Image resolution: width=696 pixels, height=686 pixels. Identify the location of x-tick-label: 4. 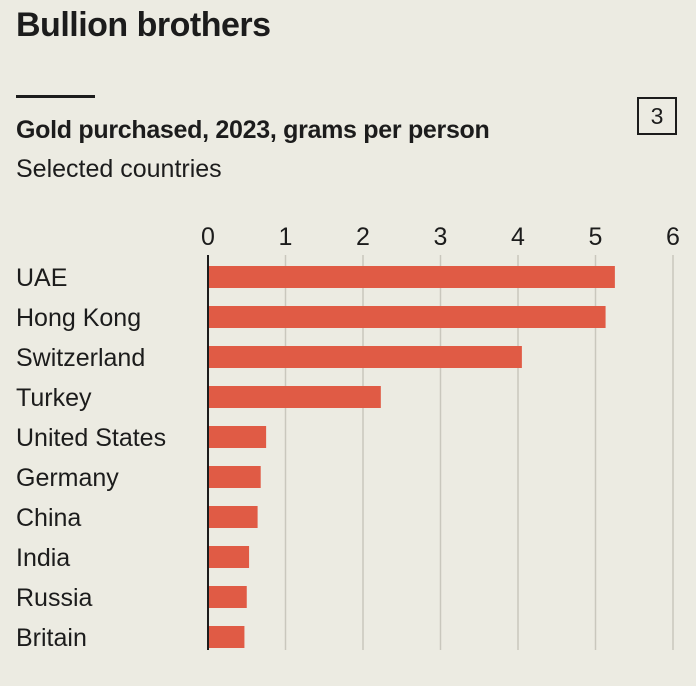
(518, 237).